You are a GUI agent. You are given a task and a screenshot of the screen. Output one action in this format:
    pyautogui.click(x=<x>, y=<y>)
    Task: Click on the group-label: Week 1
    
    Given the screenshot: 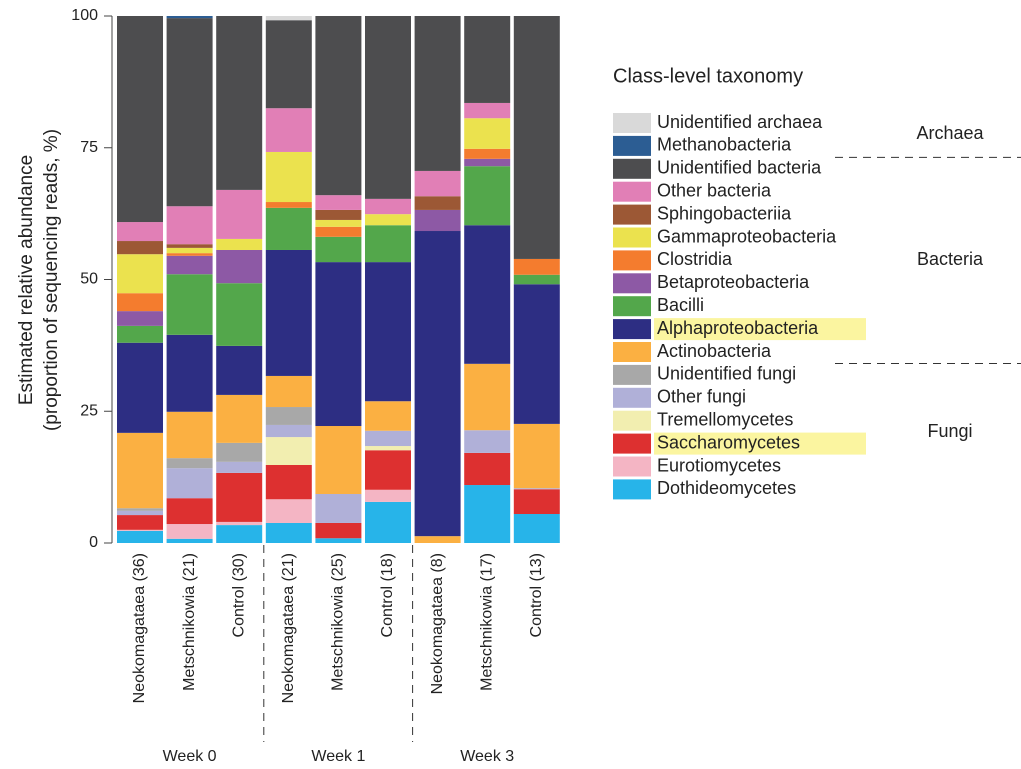 What is the action you would take?
    pyautogui.click(x=338, y=756)
    